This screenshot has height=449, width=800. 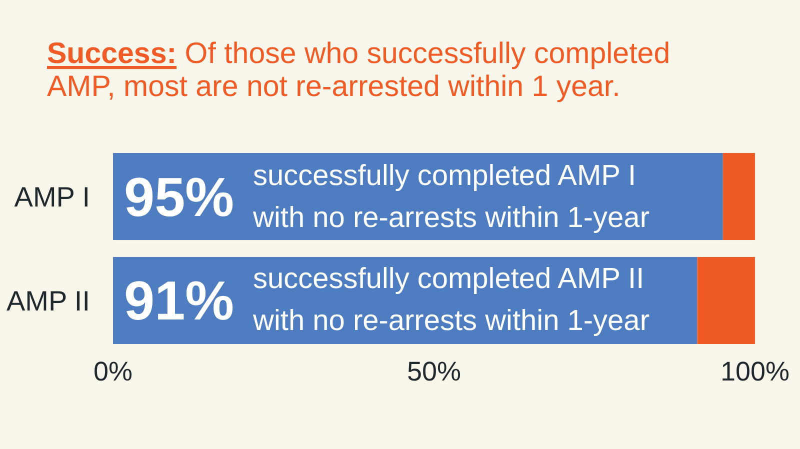 I want to click on data-label: 91%, so click(x=179, y=301).